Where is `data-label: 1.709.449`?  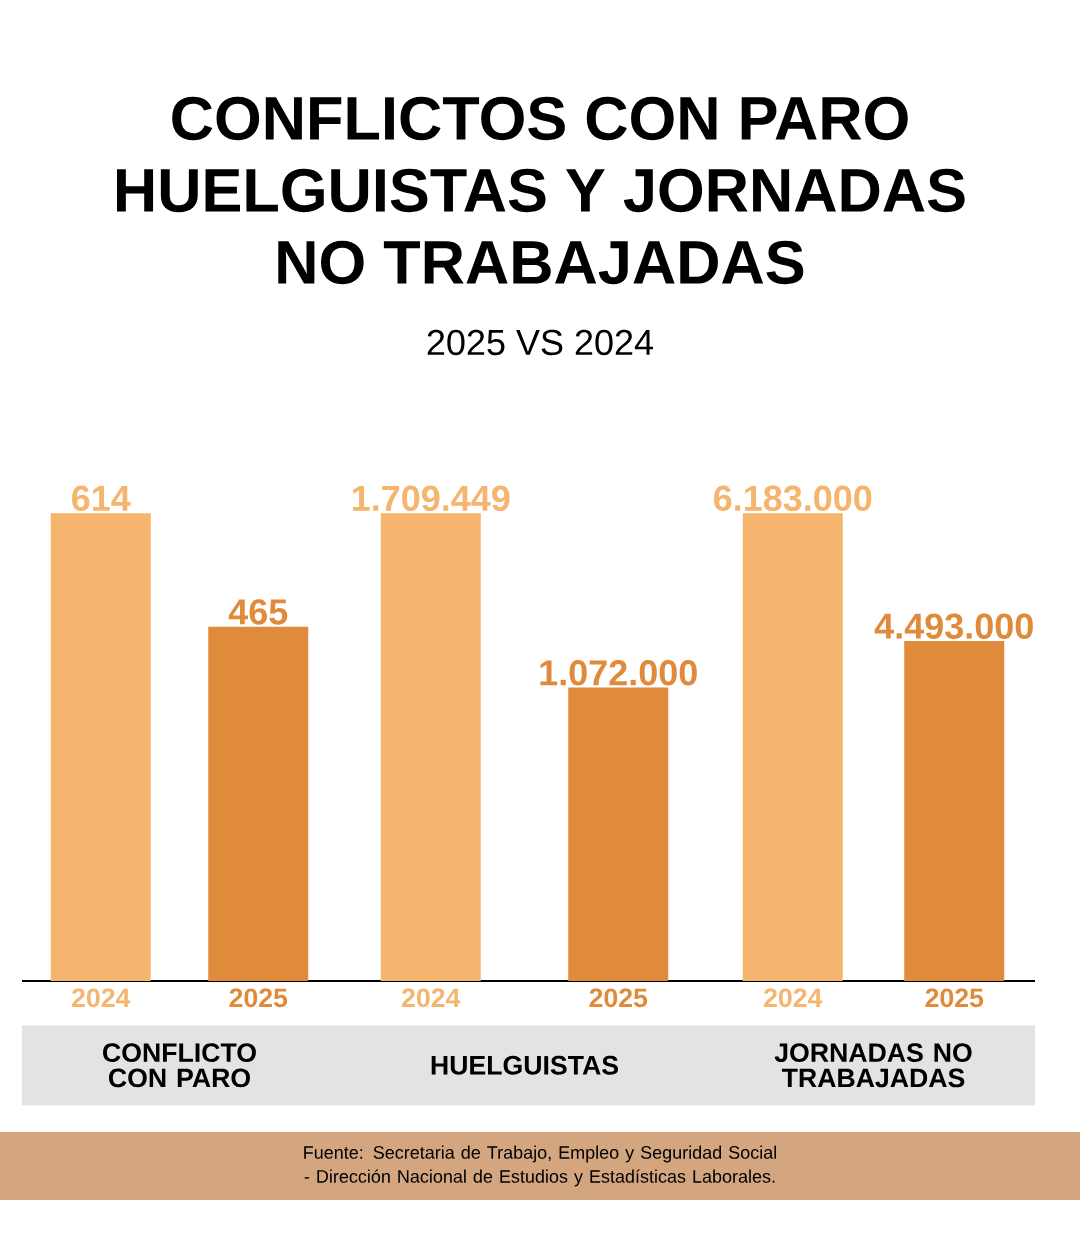 data-label: 1.709.449 is located at coordinates (431, 498).